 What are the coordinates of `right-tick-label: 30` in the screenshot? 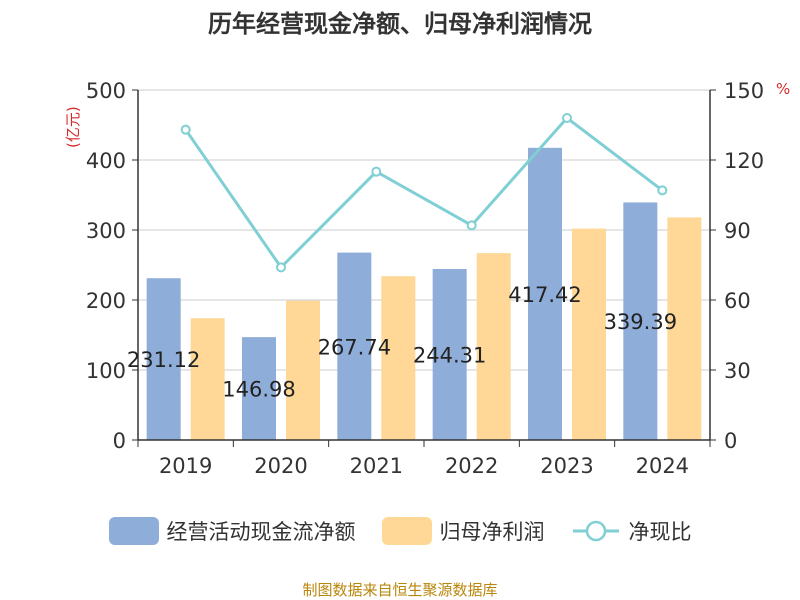 It's located at (737, 371).